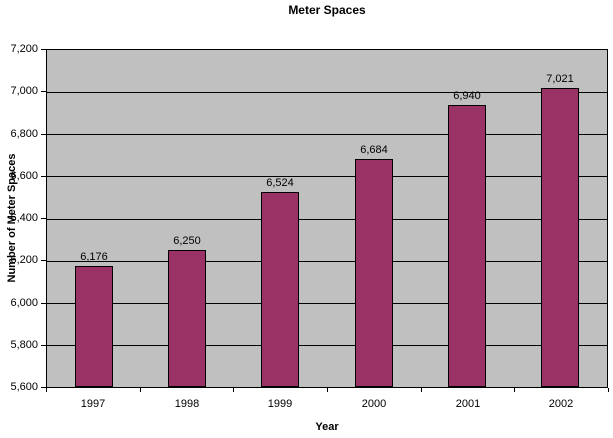  I want to click on y-axis-tick-label: 6,200, so click(24, 260).